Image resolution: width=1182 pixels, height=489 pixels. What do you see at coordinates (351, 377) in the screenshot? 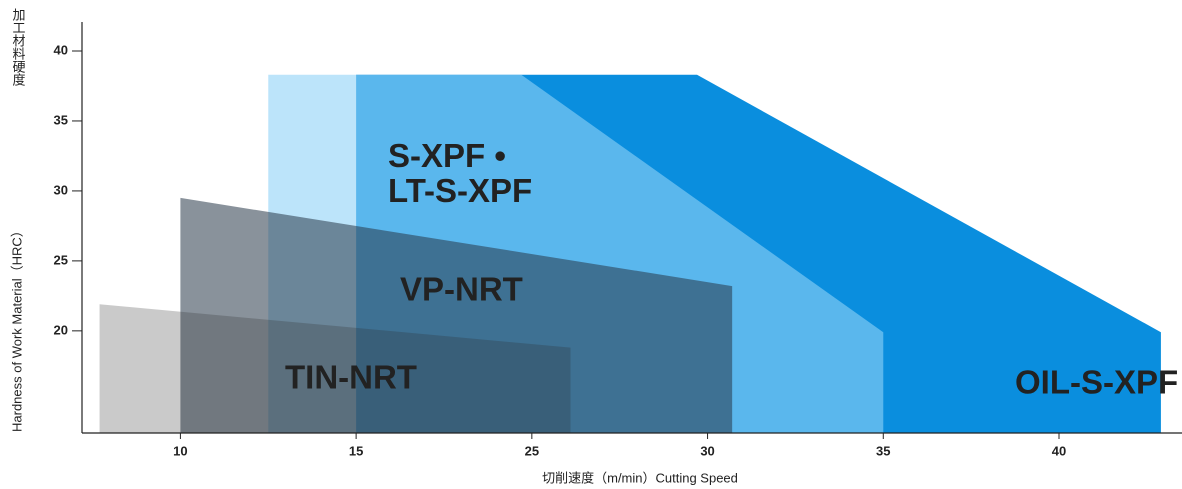
I see `region-label: TIN-NRT` at bounding box center [351, 377].